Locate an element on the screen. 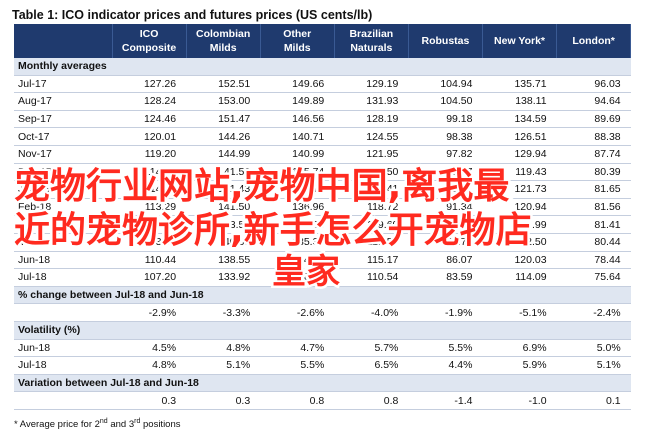 This screenshot has height=440, width=648. table-cell: 89.69 is located at coordinates (593, 119).